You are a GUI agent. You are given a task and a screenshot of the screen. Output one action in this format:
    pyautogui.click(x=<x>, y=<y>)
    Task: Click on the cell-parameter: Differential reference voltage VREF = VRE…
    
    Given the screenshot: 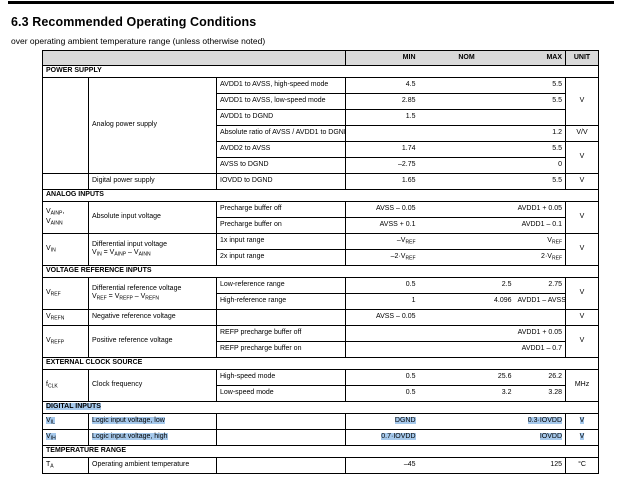 What is the action you would take?
    pyautogui.click(x=152, y=293)
    